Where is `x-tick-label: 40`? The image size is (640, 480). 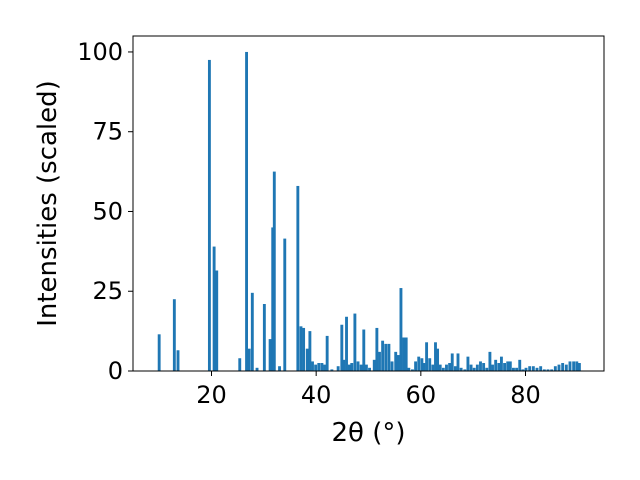
x-tick-label: 40 is located at coordinates (316, 395).